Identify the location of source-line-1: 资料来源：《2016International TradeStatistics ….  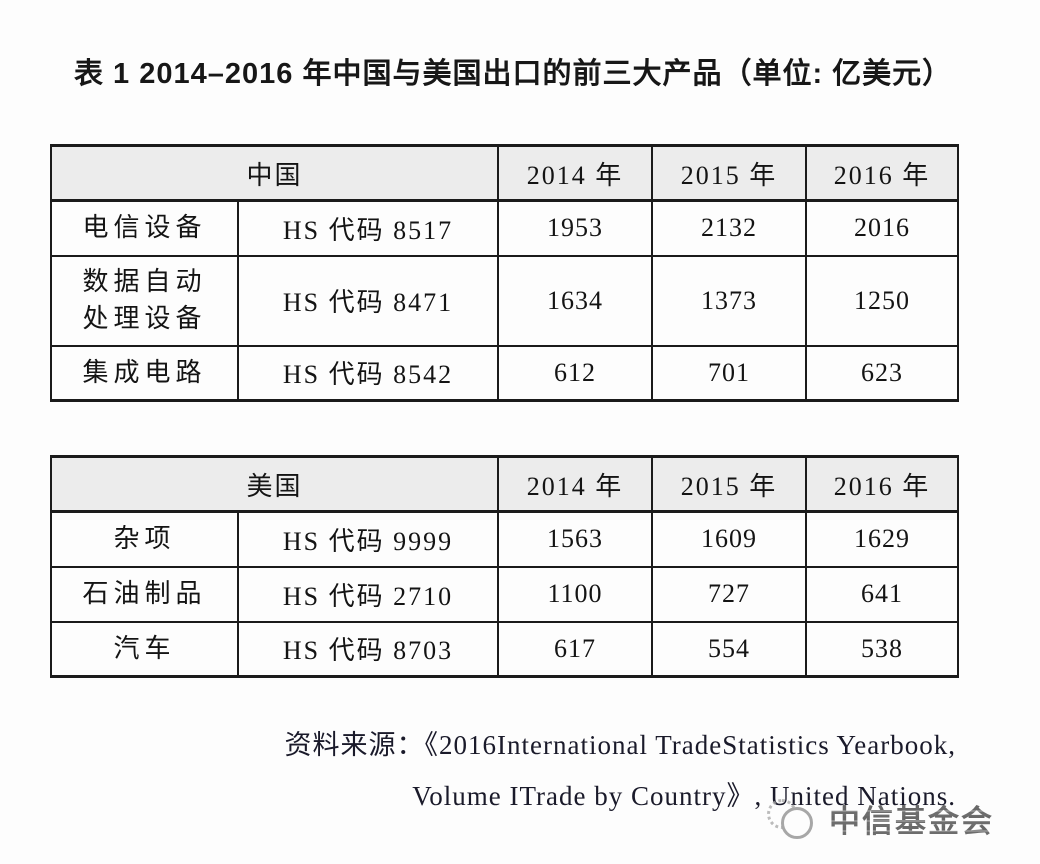
(620, 745).